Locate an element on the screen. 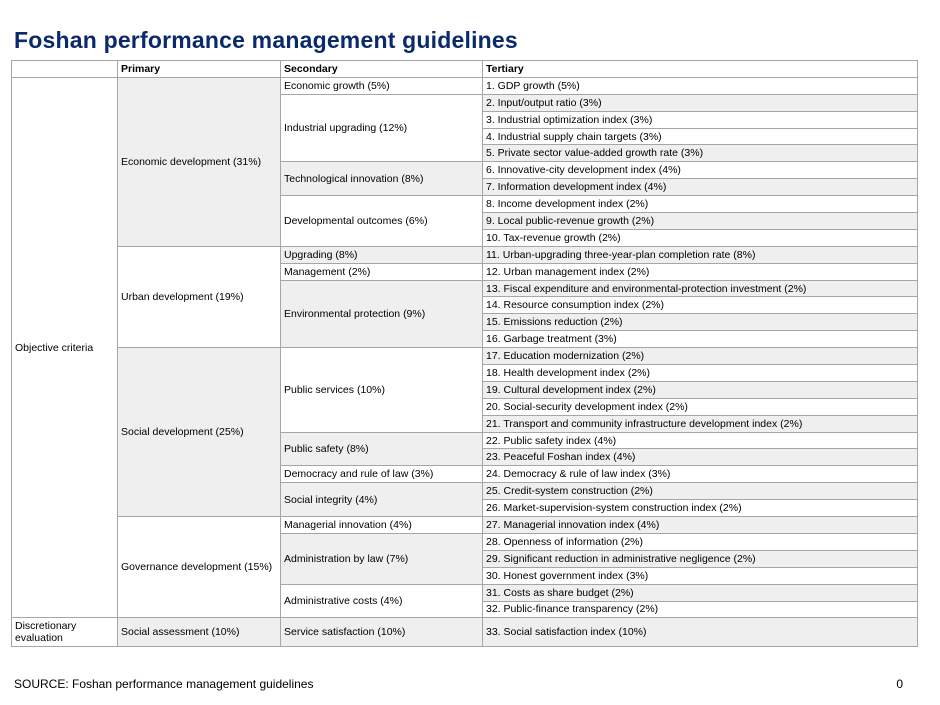  tertiary-item: 27. Managerial innovation index (4%) is located at coordinates (700, 525).